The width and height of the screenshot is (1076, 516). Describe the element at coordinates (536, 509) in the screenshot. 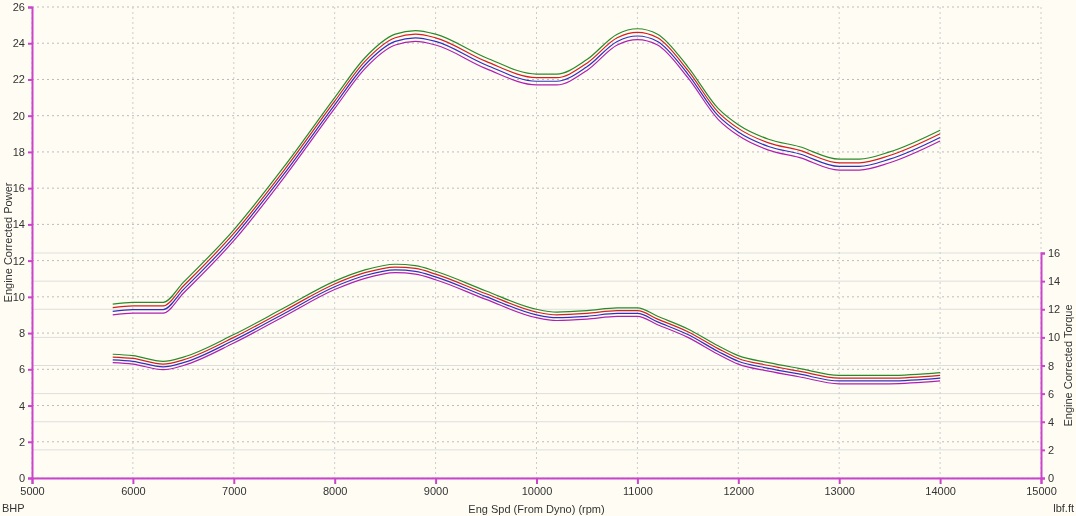

I see `x-axis-title: Eng Spd (From Dyno) (rpm)` at that location.